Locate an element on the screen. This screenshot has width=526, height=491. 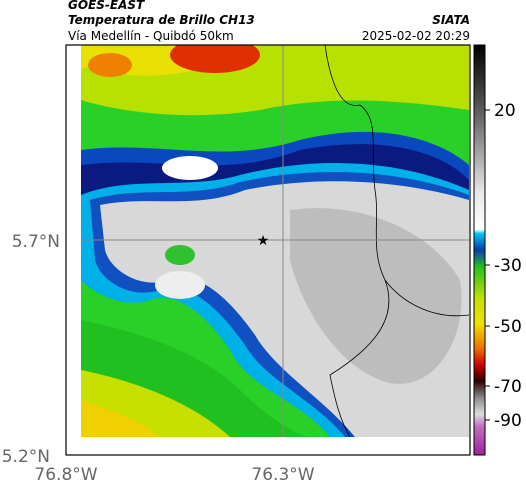
timestamp: 2025-02-02 20:29 is located at coordinates (416, 36).